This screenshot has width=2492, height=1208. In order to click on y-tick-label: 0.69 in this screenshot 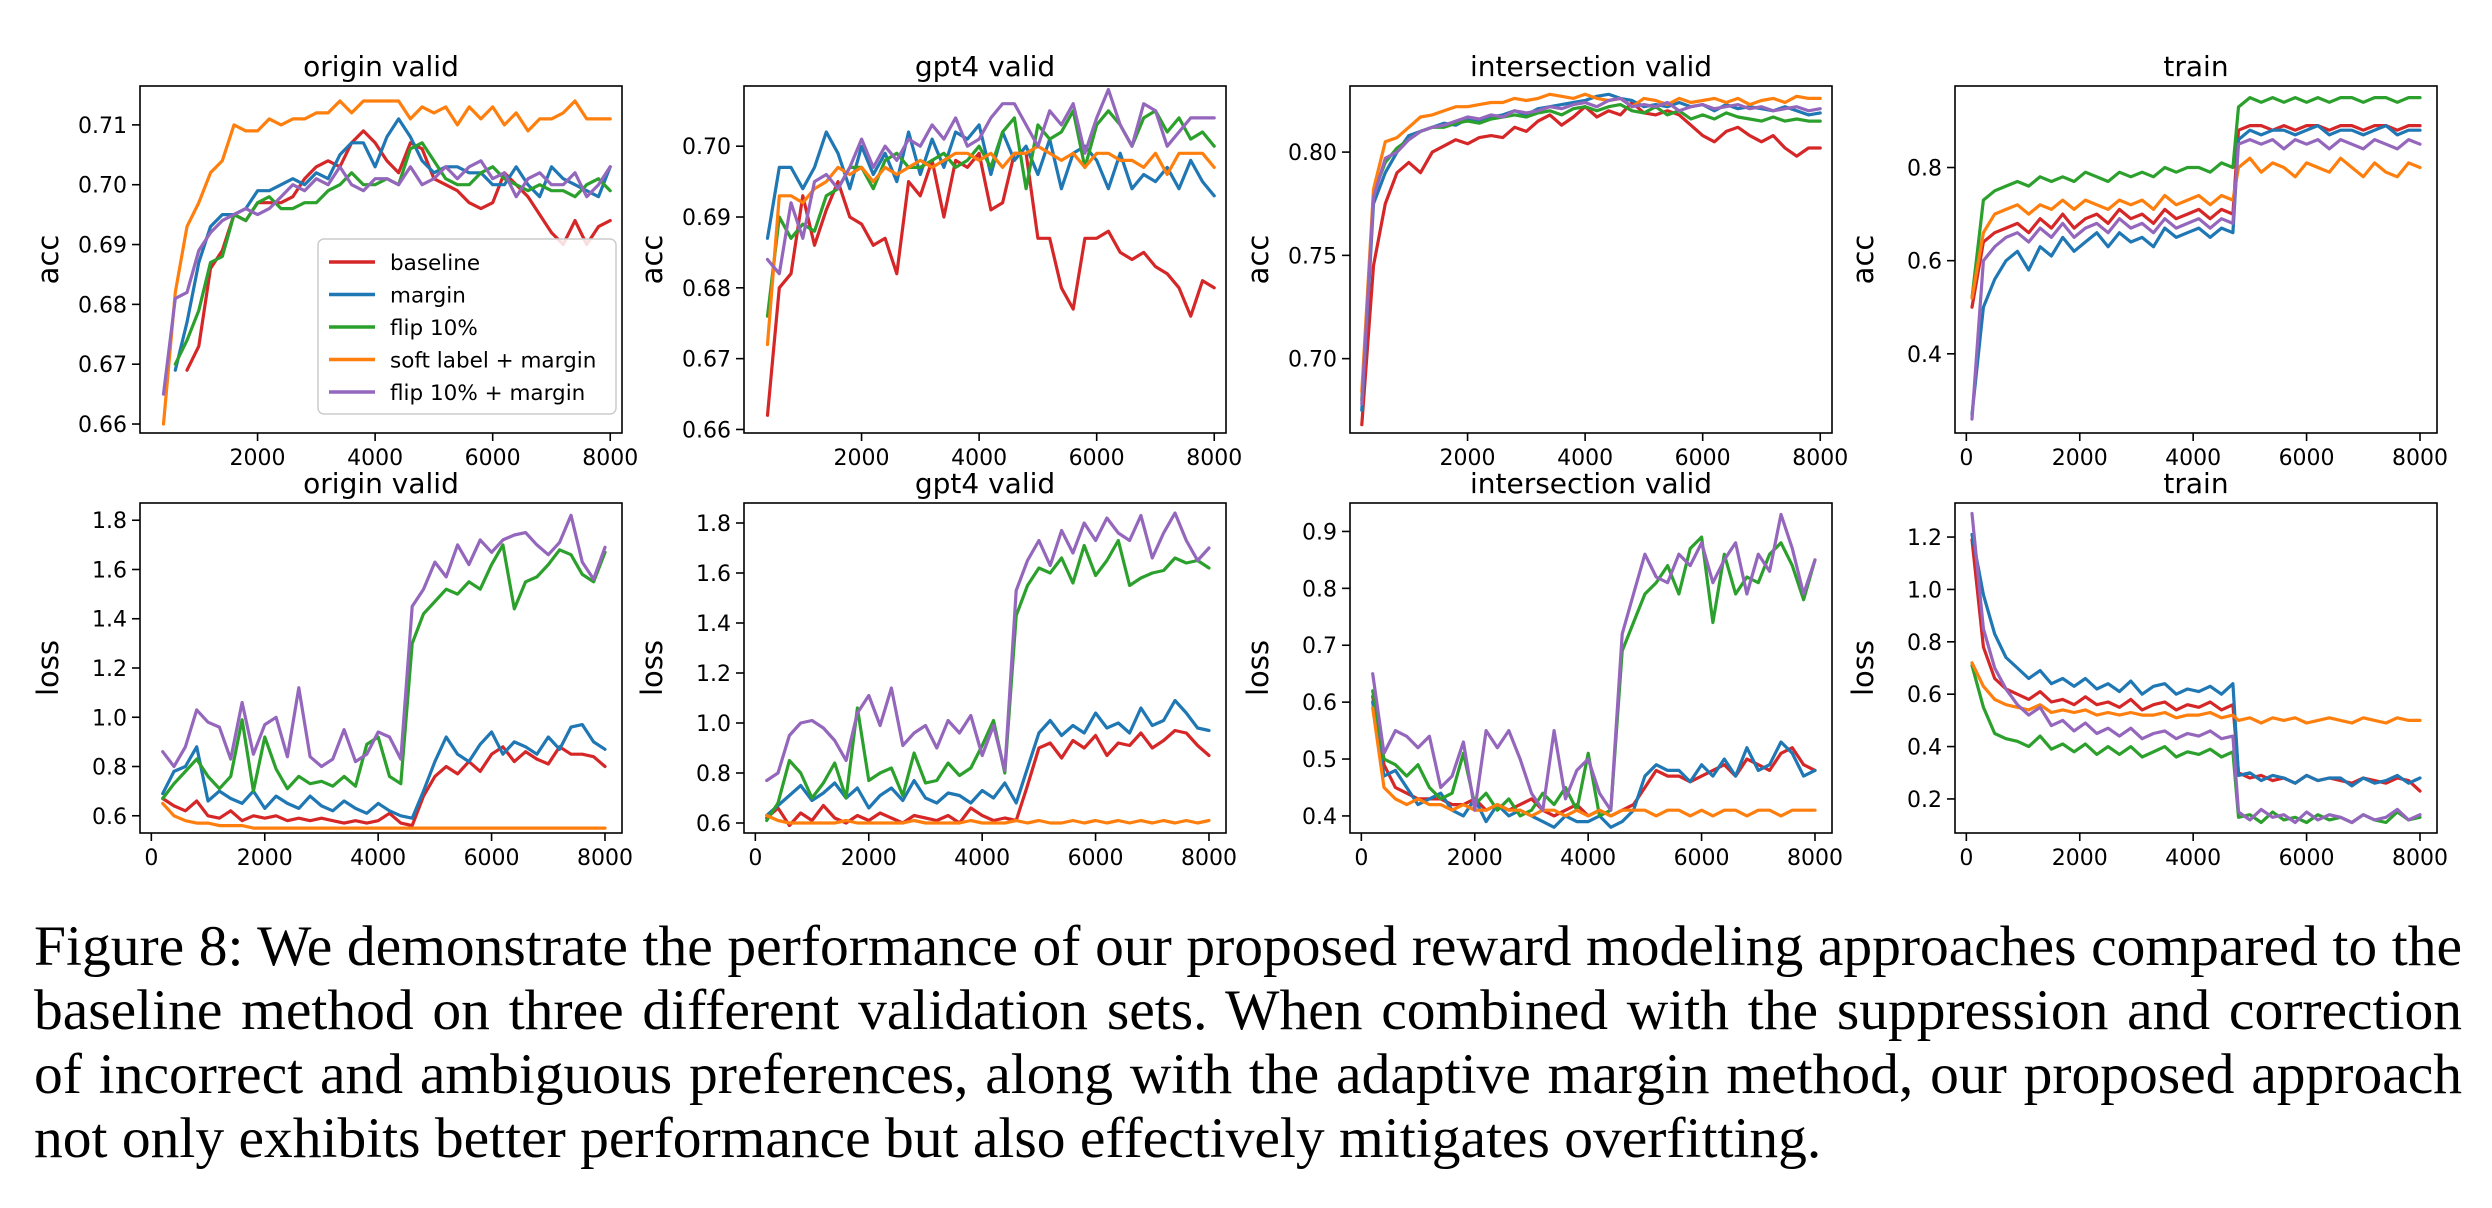, I will do `click(102, 246)`.